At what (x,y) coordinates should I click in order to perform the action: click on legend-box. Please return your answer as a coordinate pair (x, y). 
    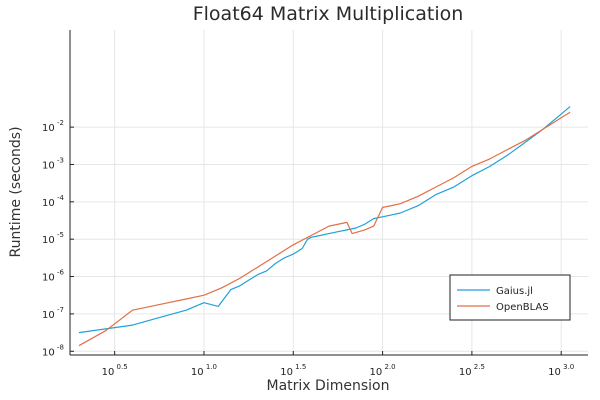
    Looking at the image, I should click on (510, 297).